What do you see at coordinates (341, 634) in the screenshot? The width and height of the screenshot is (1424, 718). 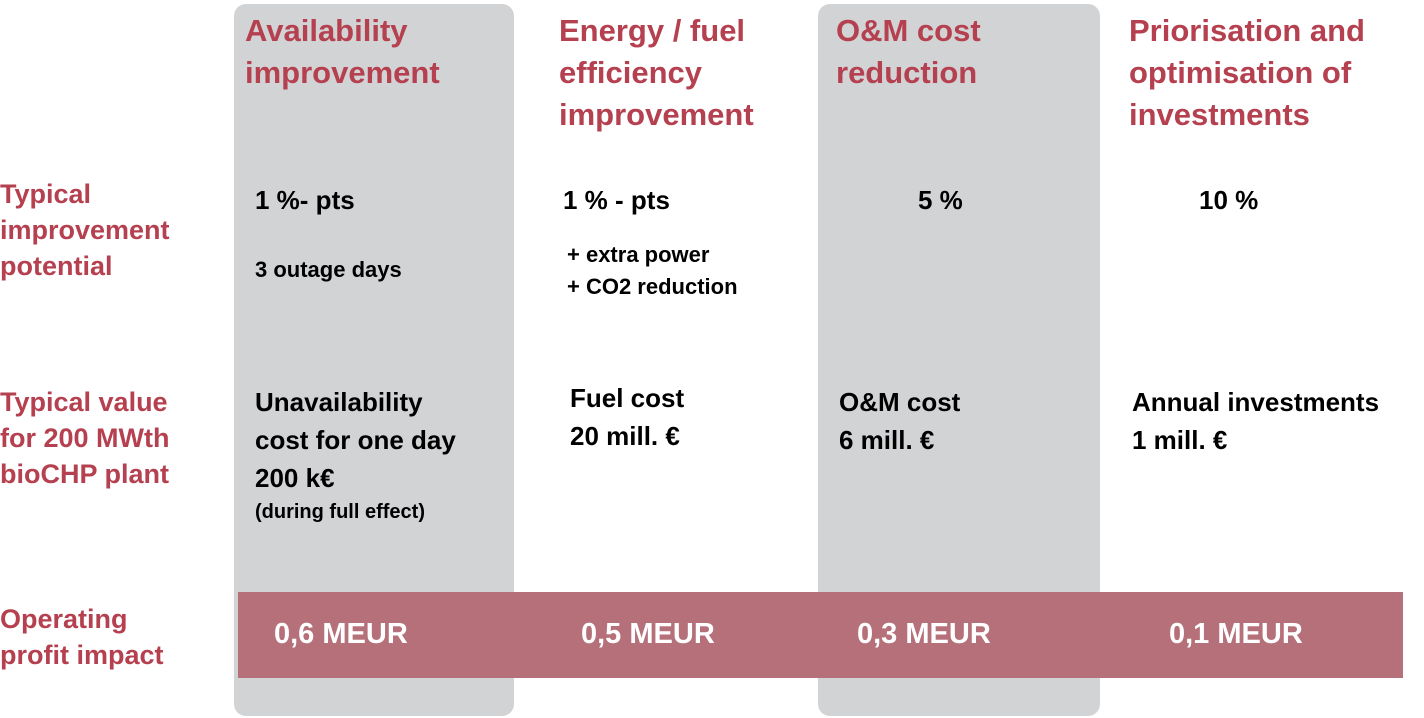 I see `impact-availability: 0,6 MEUR` at bounding box center [341, 634].